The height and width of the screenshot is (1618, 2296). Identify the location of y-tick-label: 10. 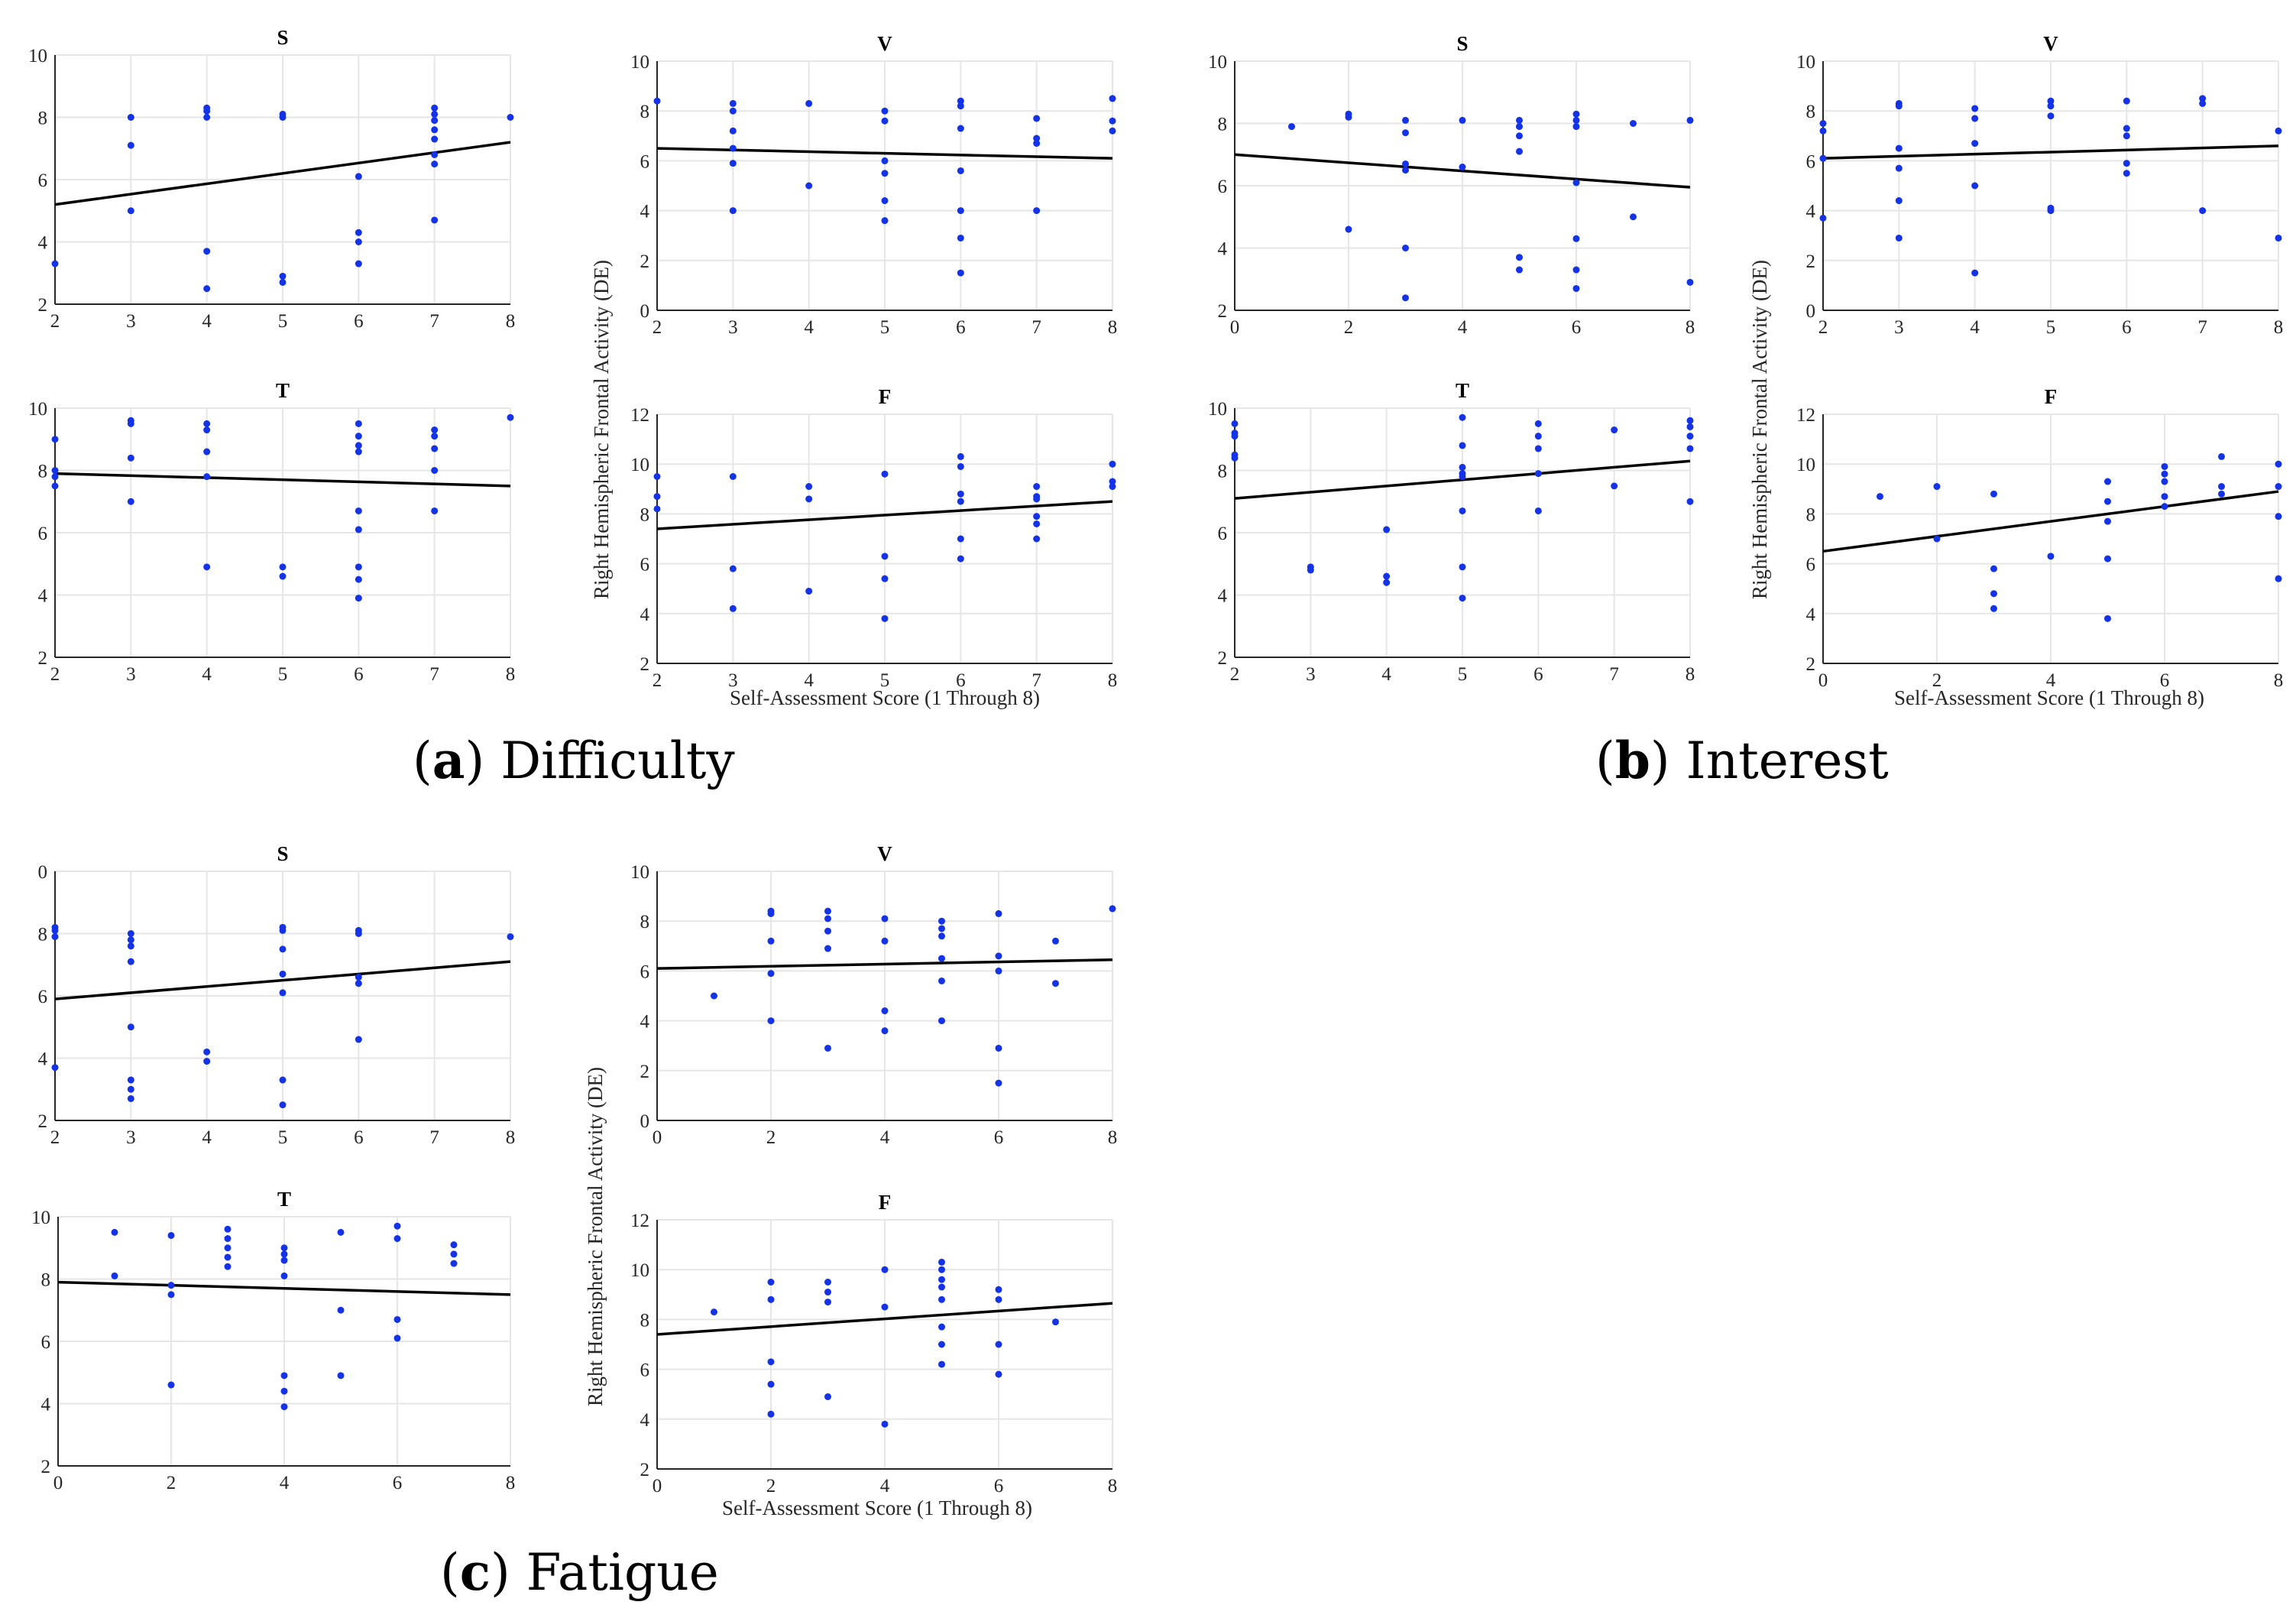
(639, 465).